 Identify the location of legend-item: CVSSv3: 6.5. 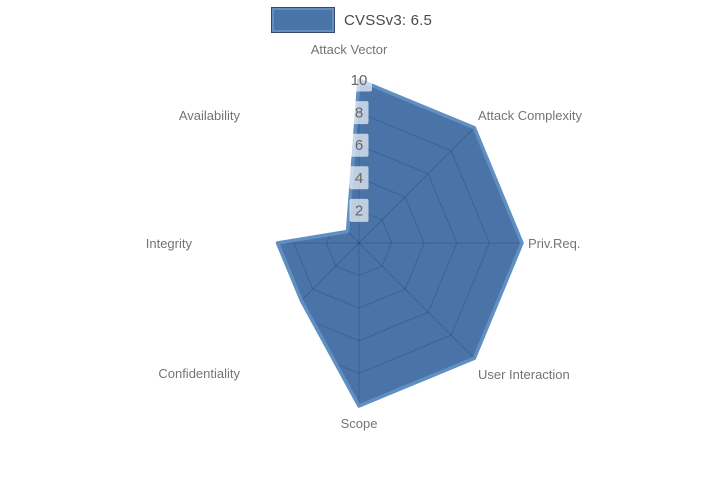
(352, 20).